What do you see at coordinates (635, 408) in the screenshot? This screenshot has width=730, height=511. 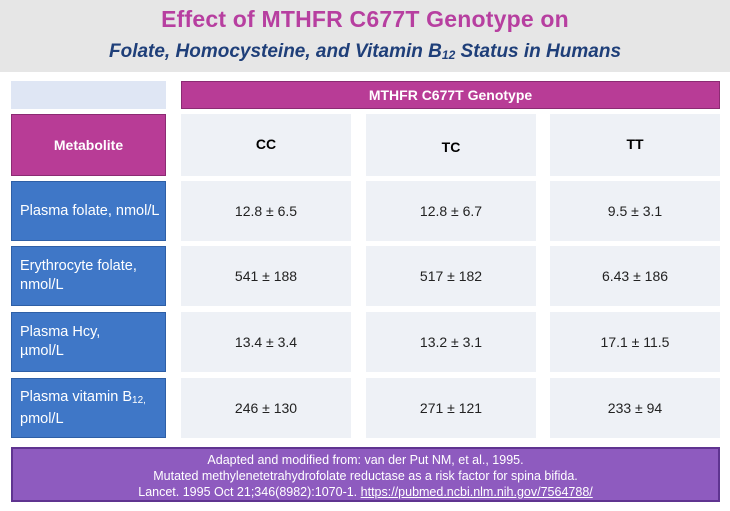 I see `table-cell: 233 ± 94` at bounding box center [635, 408].